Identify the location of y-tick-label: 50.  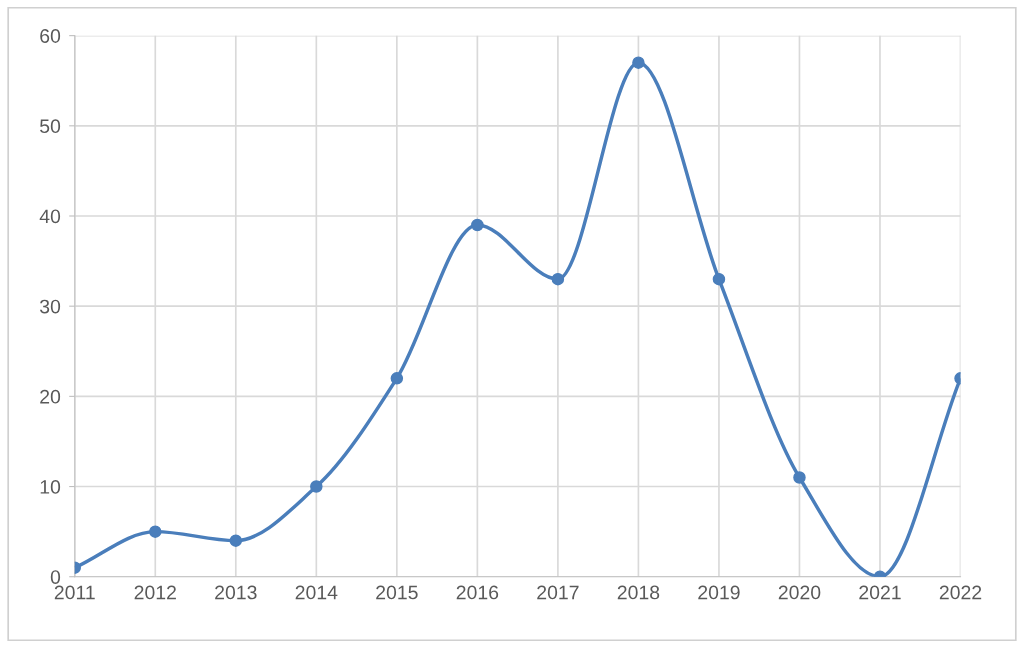
(50, 126).